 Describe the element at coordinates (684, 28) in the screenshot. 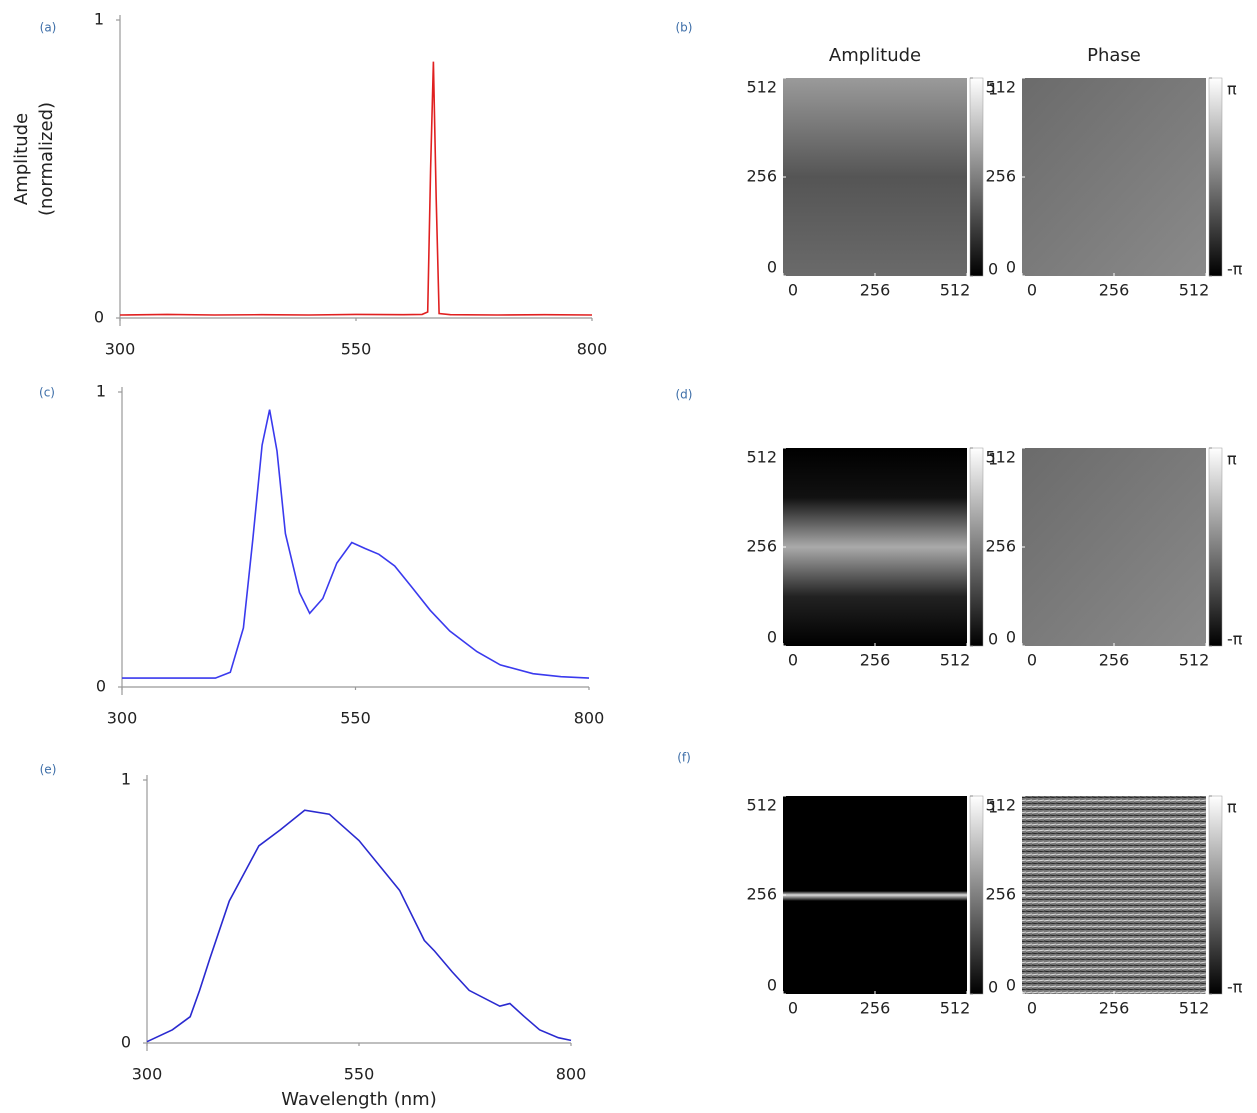

I see `panel-label: (b)` at that location.